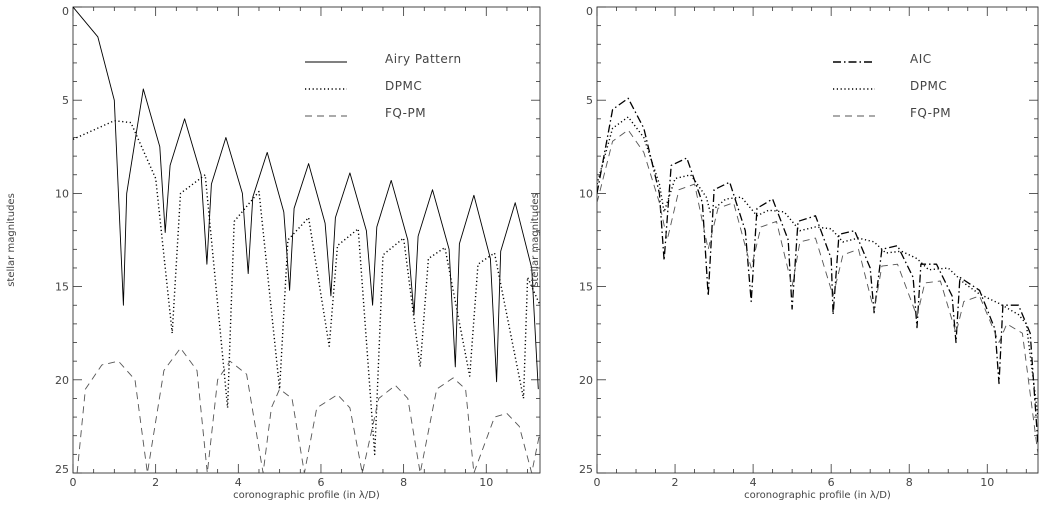 The width and height of the screenshot is (1060, 512). I want to click on series-line-fq-pm, so click(308, 410).